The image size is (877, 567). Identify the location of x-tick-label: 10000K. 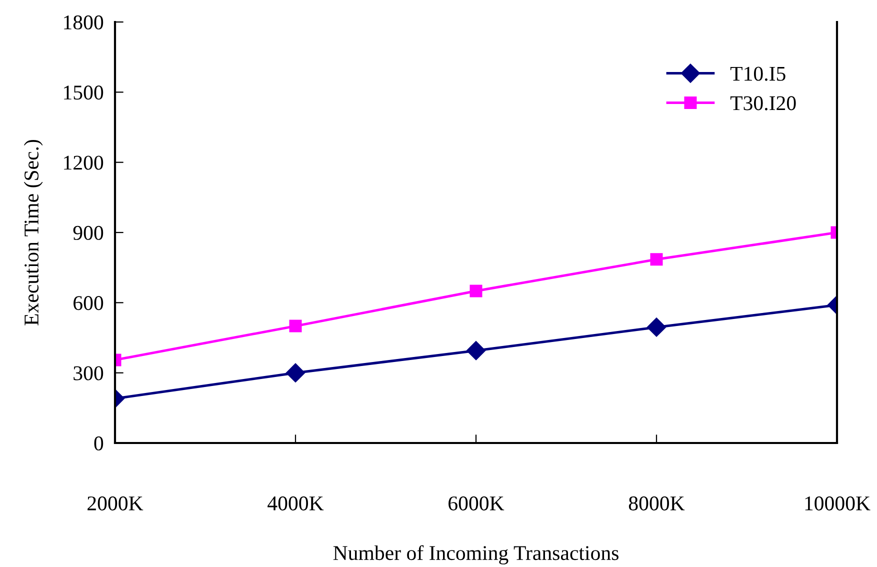
(837, 503).